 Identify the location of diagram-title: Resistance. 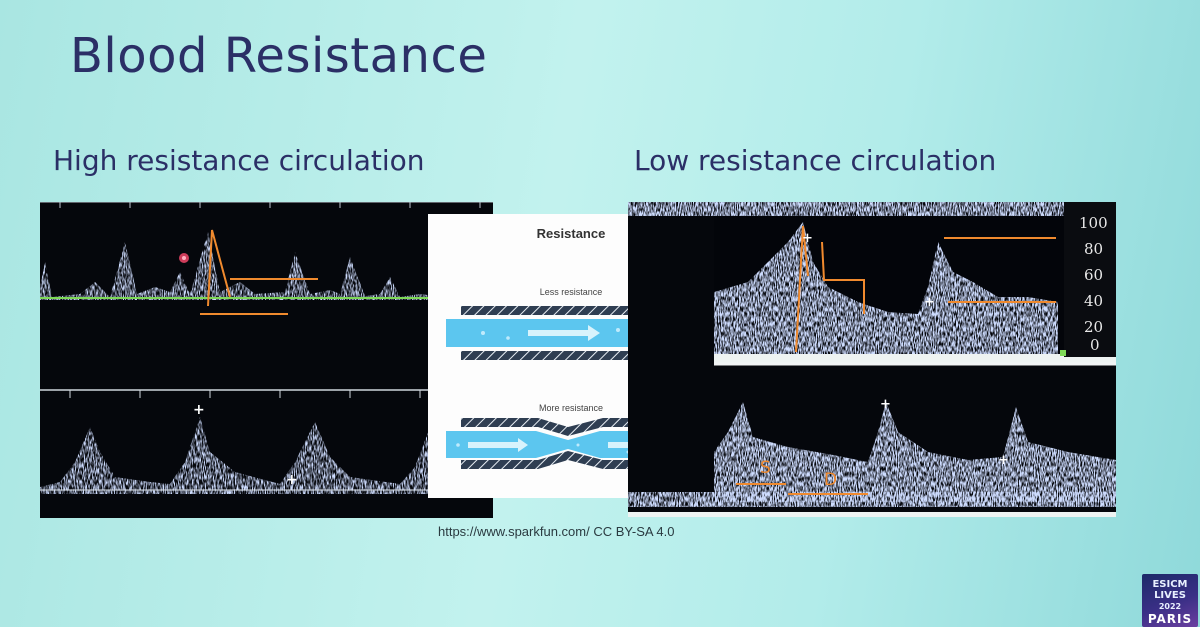
(571, 233).